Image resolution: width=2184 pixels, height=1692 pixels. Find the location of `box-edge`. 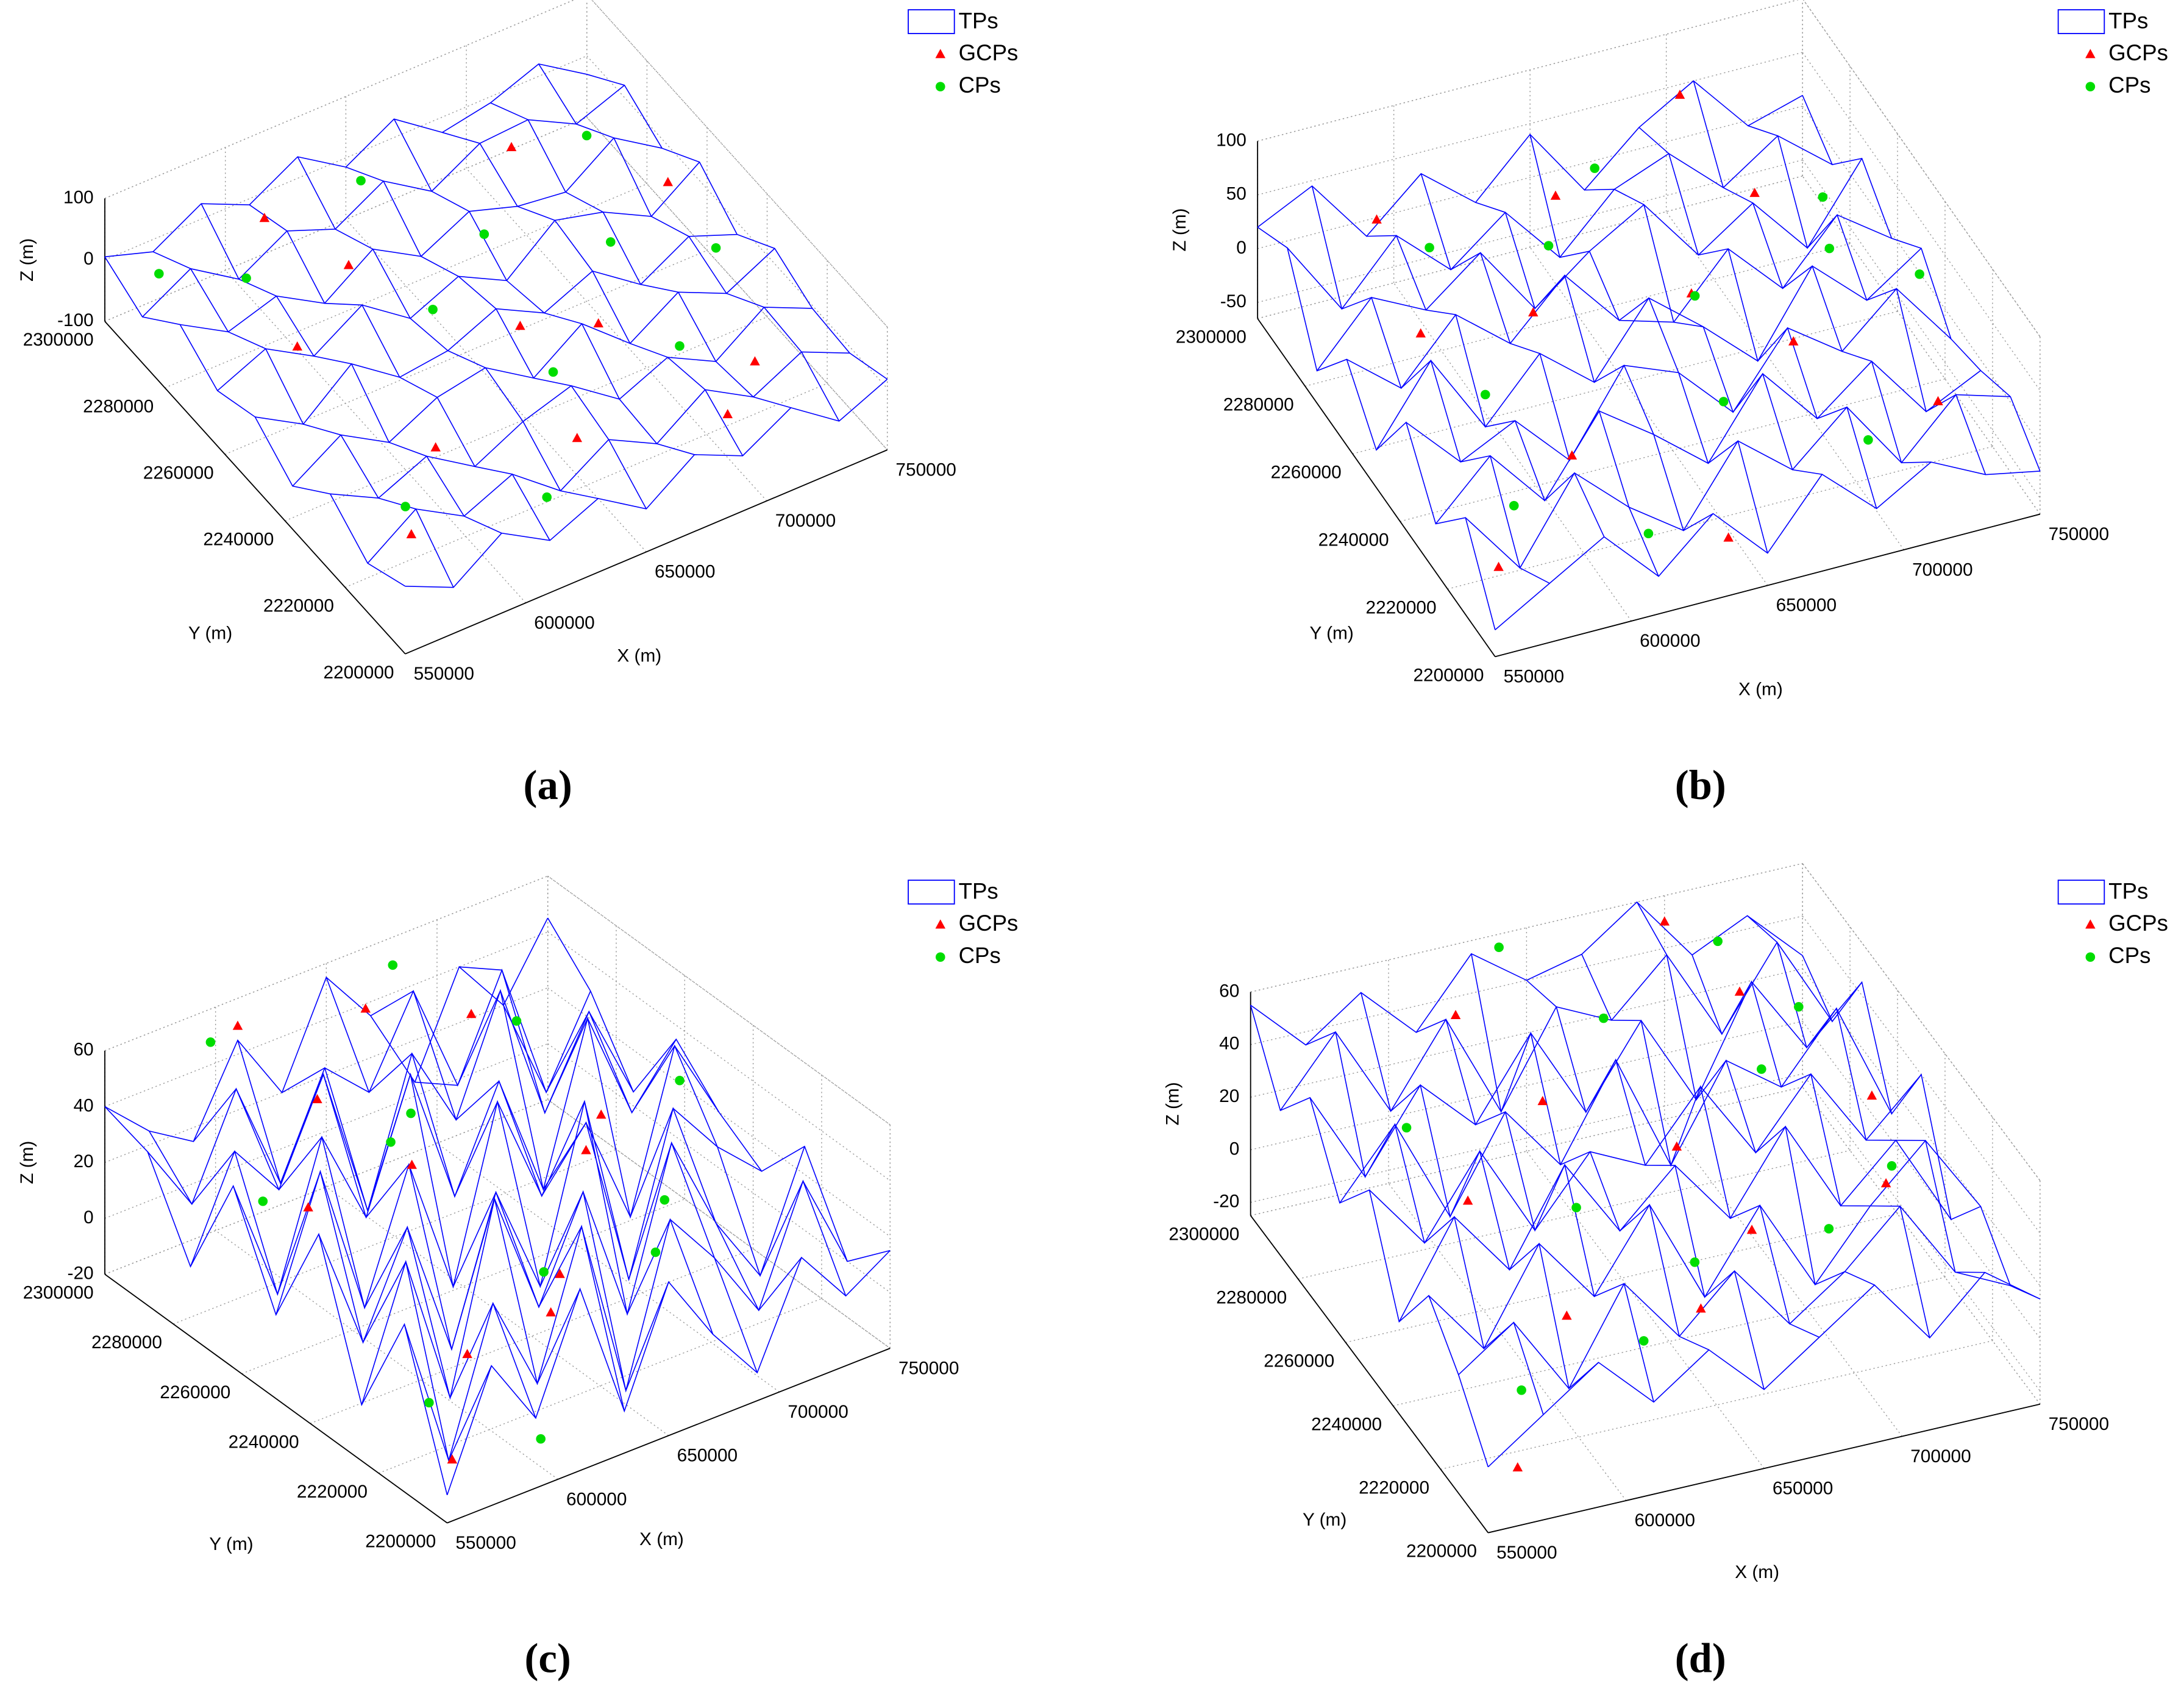

box-edge is located at coordinates (1921, 168).